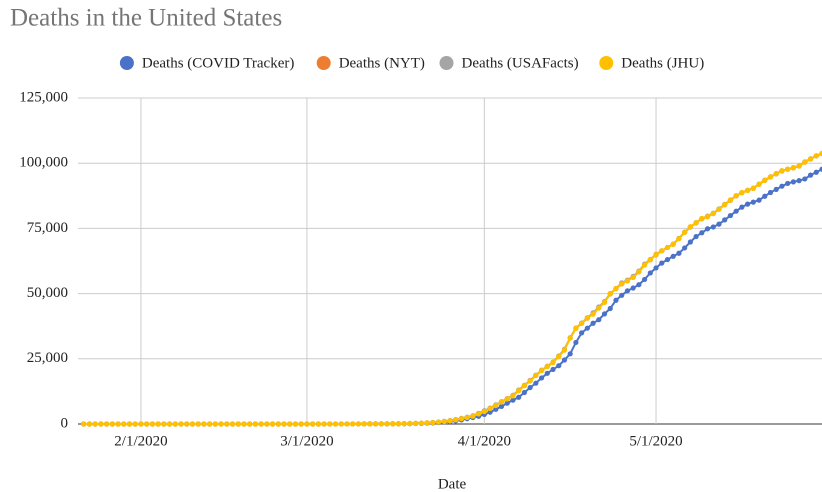 This screenshot has width=822, height=492. I want to click on legend-label: Deaths (NYT), so click(382, 63).